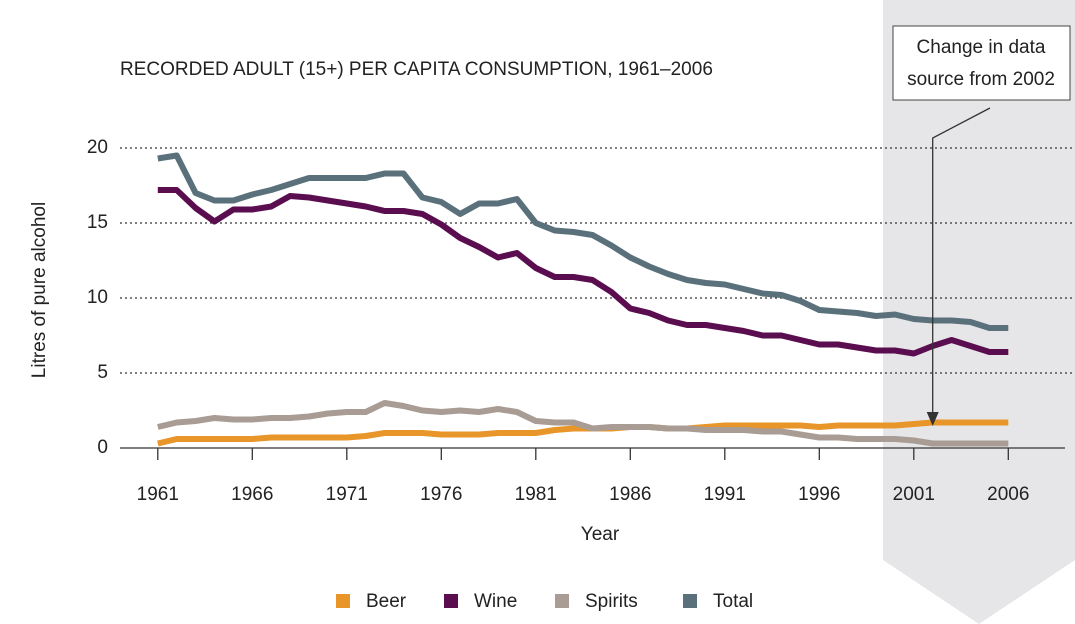 This screenshot has width=1075, height=624. Describe the element at coordinates (1008, 494) in the screenshot. I see `x-tick-label: 2006` at that location.